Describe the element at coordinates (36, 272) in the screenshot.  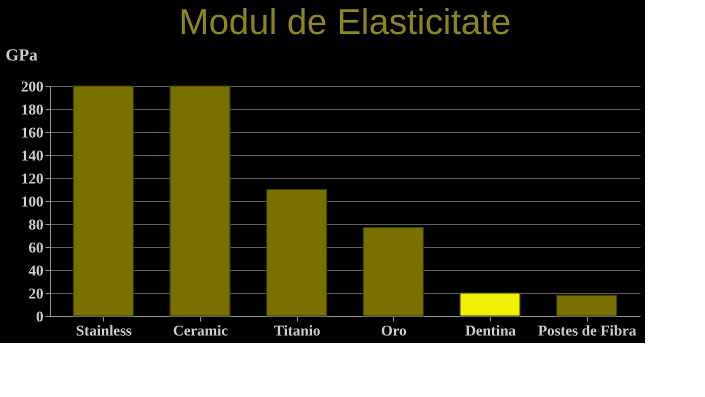
I see `y-tick-label: 40` at that location.